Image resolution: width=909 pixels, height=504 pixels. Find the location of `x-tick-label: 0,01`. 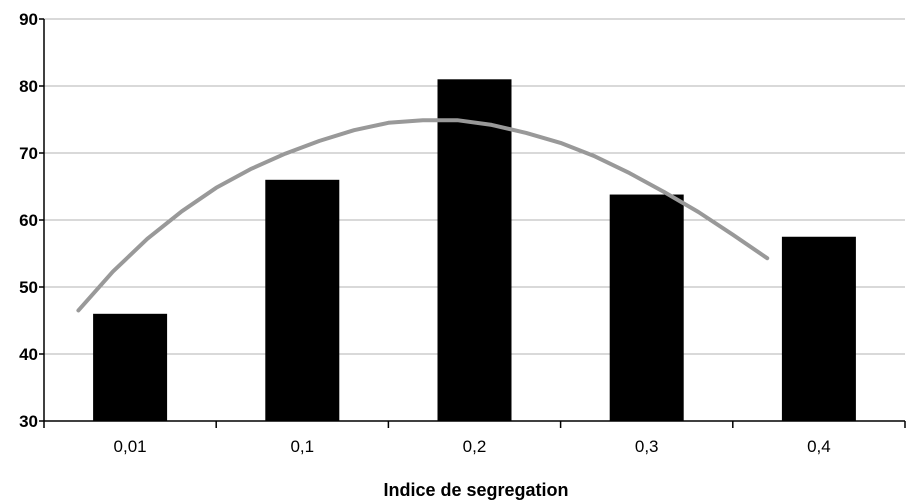

x-tick-label: 0,01 is located at coordinates (130, 446).